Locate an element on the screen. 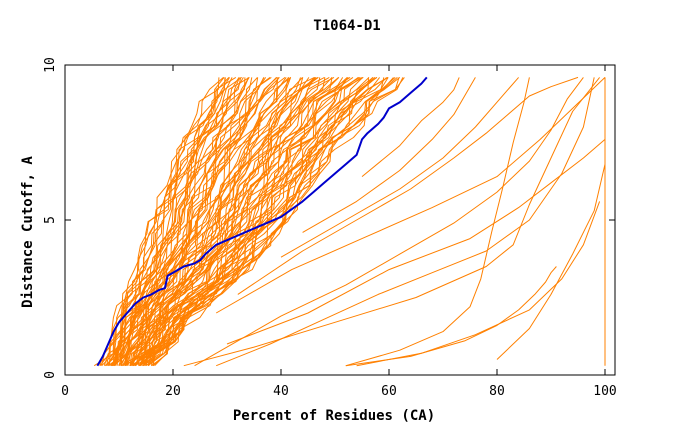 This screenshot has width=680, height=440. y-axis-label: Distance Cutoff, A is located at coordinates (28, 232).